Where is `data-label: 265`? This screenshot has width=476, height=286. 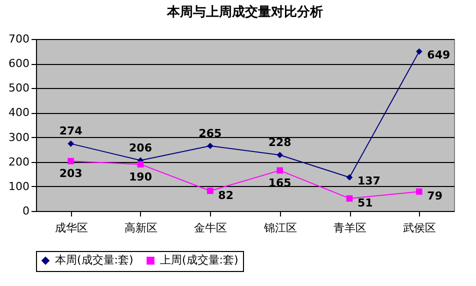 data-label: 265 is located at coordinates (210, 133).